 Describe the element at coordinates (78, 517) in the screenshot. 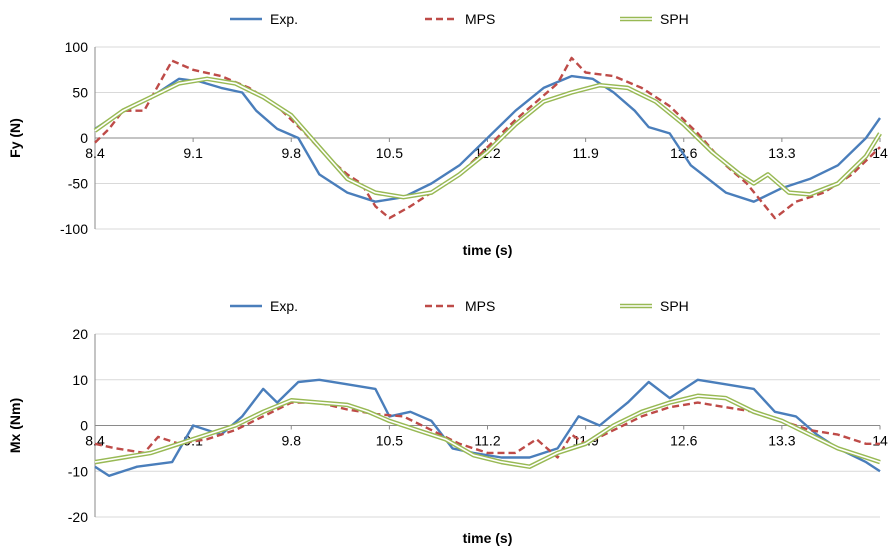

I see `y-tick-label: -20` at that location.